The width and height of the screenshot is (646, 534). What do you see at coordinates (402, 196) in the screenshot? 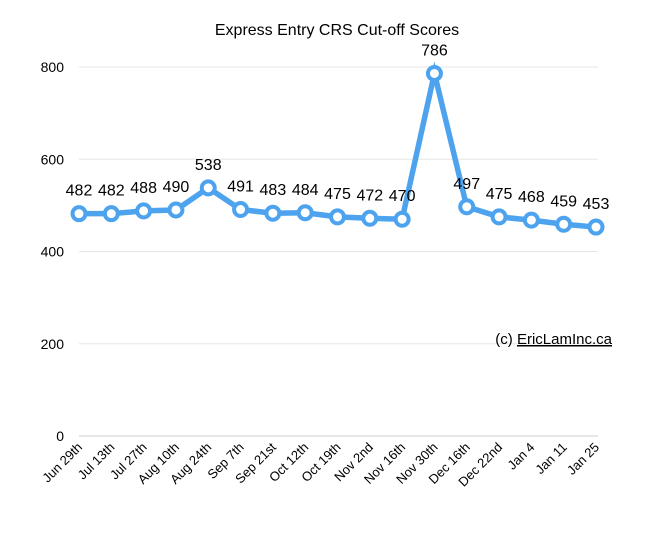
I see `data-label: 470` at bounding box center [402, 196].